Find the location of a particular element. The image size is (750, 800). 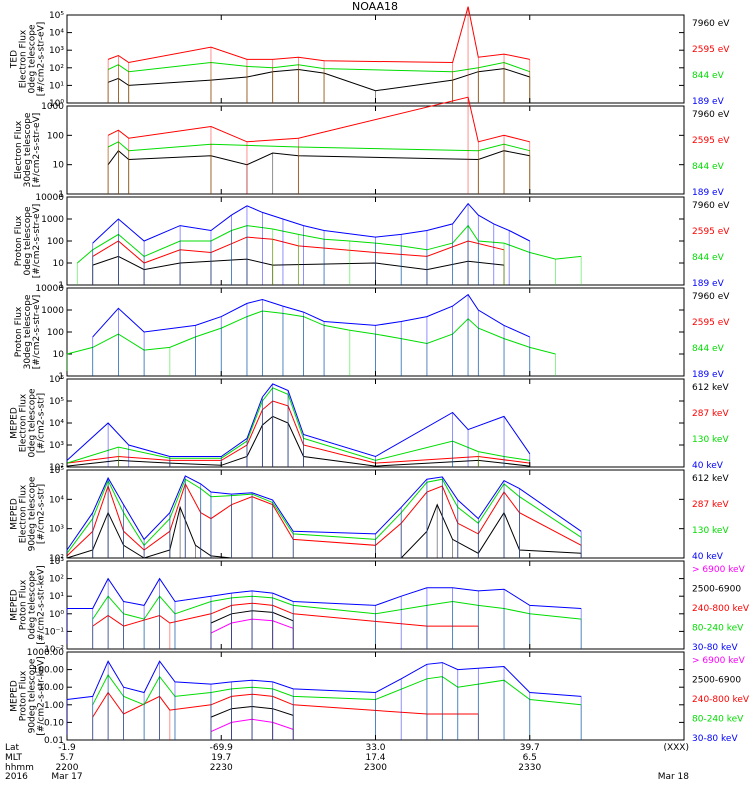

x-row-label: Lat is located at coordinates (12, 748).